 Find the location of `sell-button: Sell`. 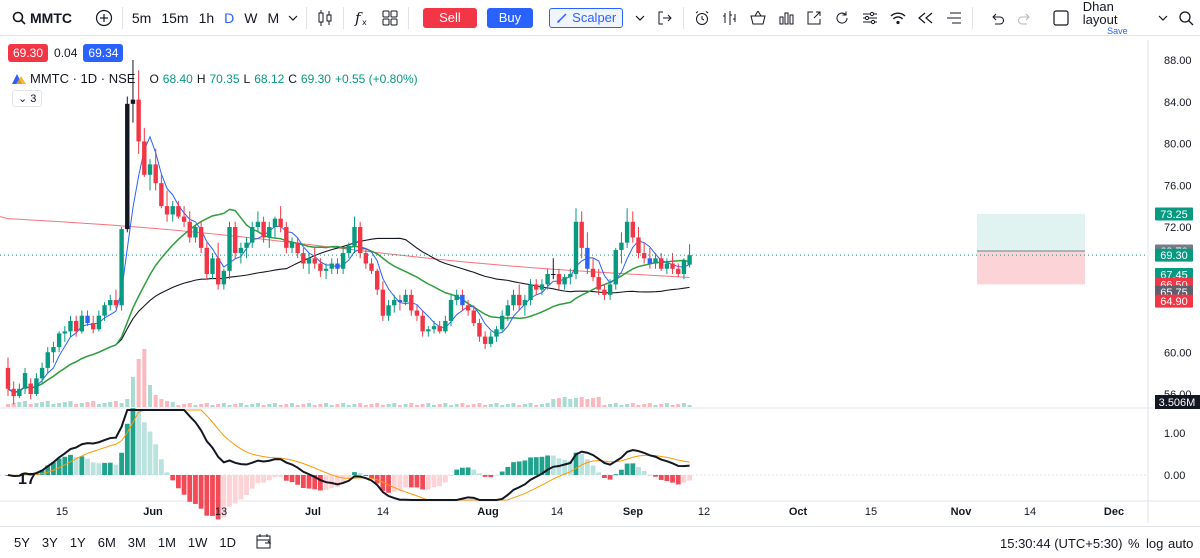

sell-button: Sell is located at coordinates (450, 17).